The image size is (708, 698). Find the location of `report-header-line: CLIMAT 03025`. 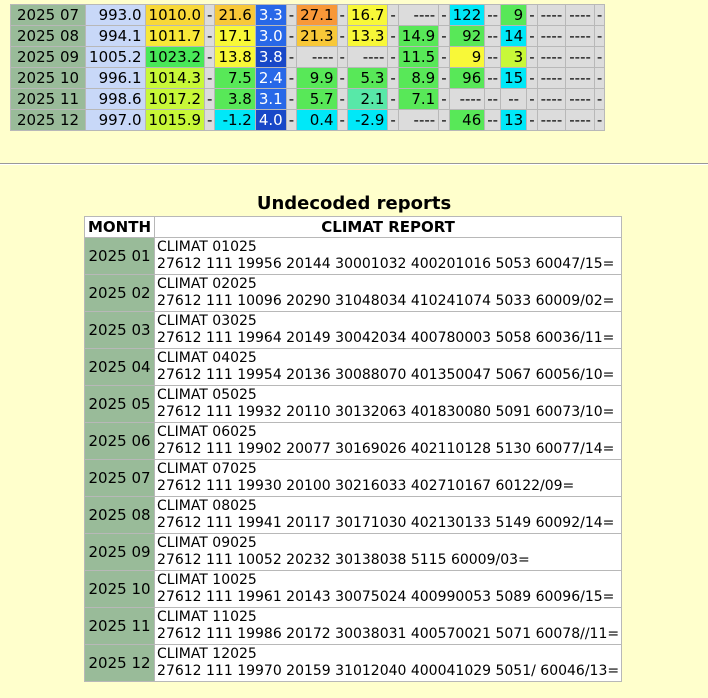

report-header-line: CLIMAT 03025 is located at coordinates (207, 321).